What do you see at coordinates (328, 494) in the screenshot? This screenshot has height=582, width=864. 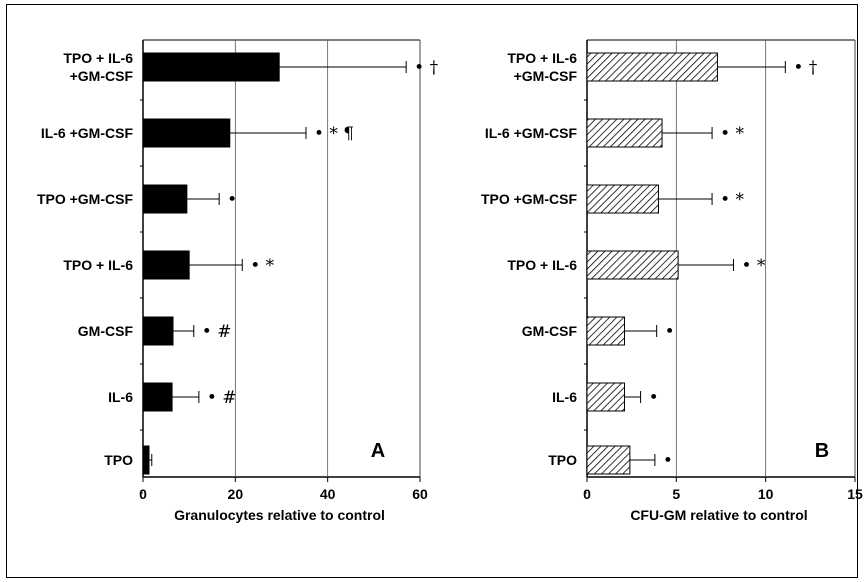 I see `x-tick-label: 40` at bounding box center [328, 494].